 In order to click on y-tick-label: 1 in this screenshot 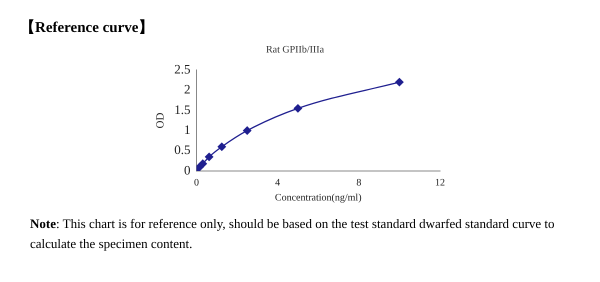, I will do `click(187, 130)`.